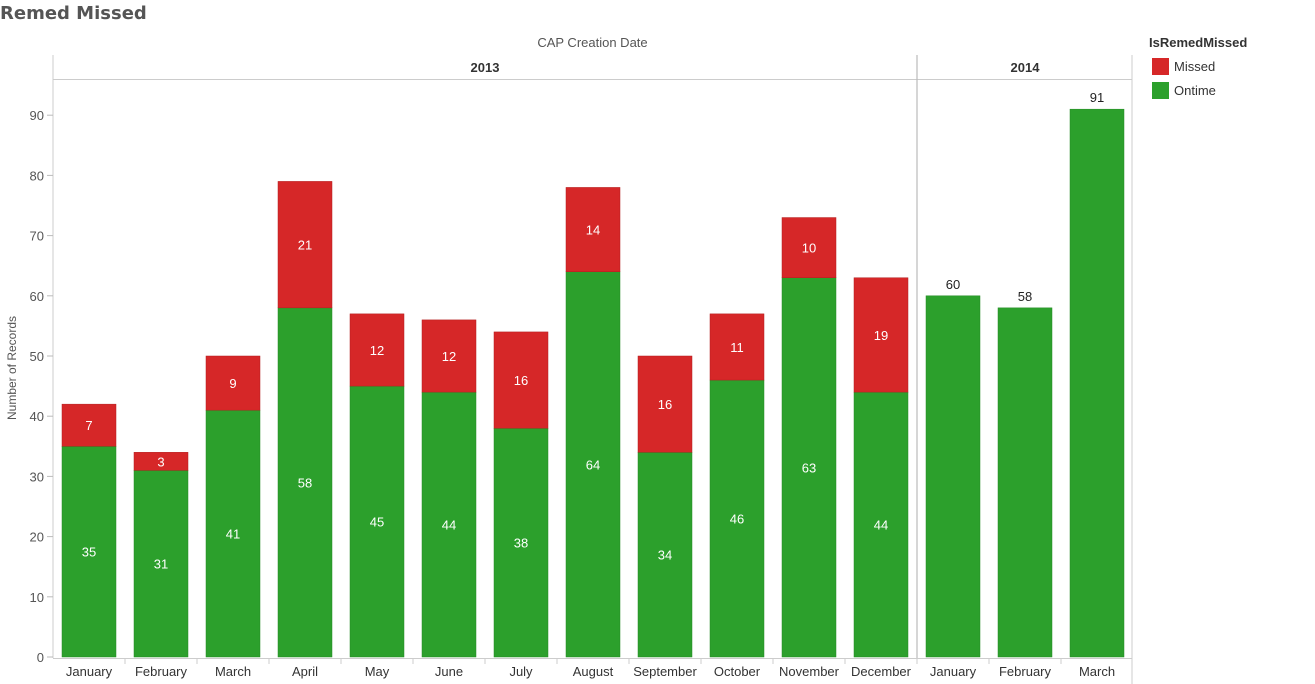 The height and width of the screenshot is (684, 1315). Describe the element at coordinates (1198, 42) in the screenshot. I see `legend-title: IsRemedMissed` at that location.